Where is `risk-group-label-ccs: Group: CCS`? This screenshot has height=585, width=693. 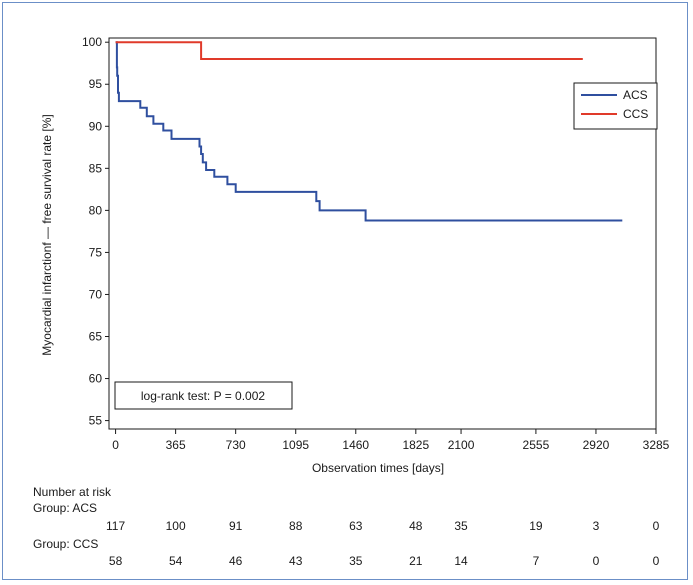
risk-group-label-ccs: Group: CCS is located at coordinates (66, 544).